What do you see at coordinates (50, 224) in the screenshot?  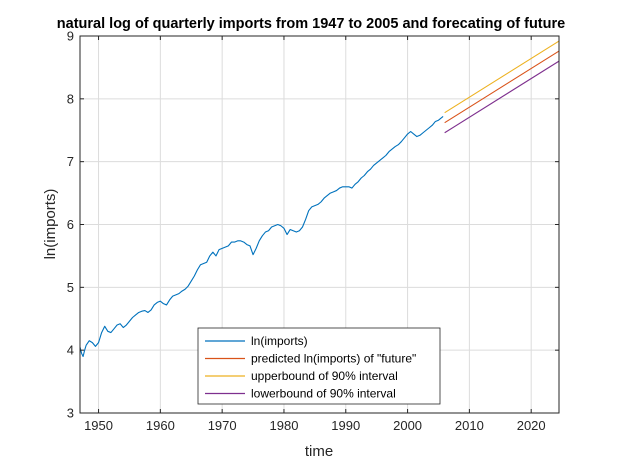 I see `y-axis-label: ln(imports)` at bounding box center [50, 224].